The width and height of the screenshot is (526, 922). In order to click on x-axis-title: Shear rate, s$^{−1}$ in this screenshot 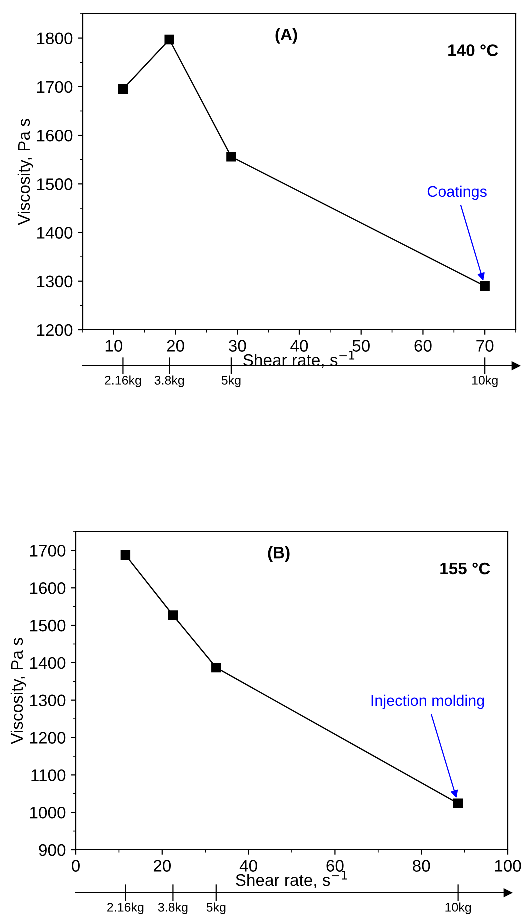, I will do `click(292, 879)`.